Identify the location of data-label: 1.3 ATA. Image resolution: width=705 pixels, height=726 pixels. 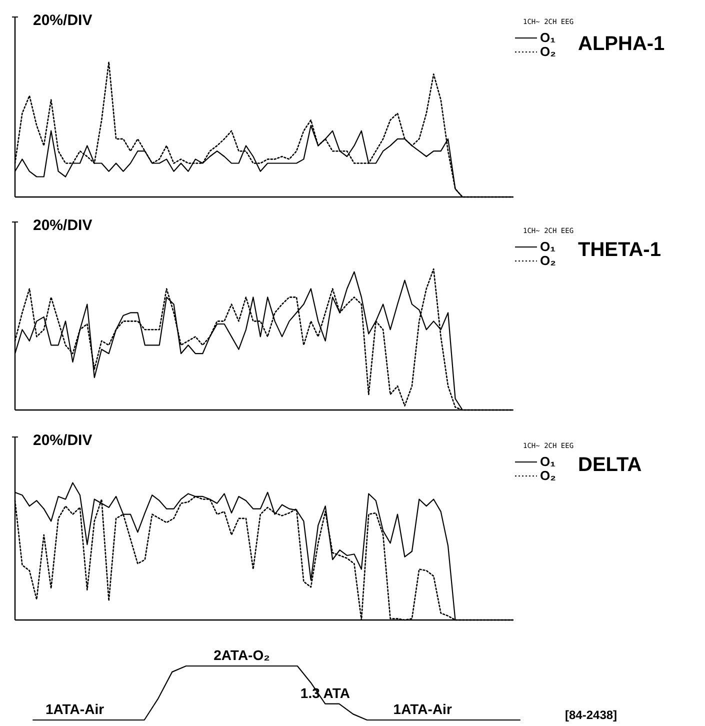
(325, 692).